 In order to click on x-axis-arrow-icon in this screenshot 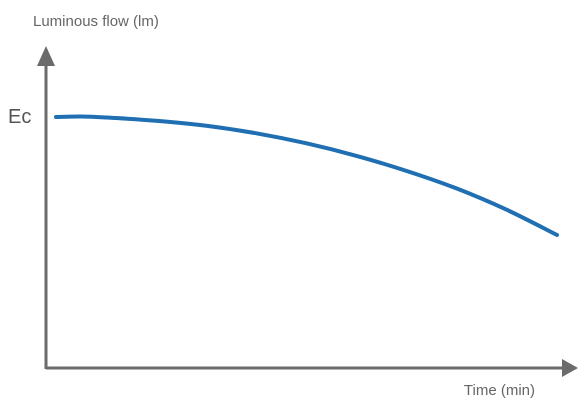, I will do `click(570, 368)`.